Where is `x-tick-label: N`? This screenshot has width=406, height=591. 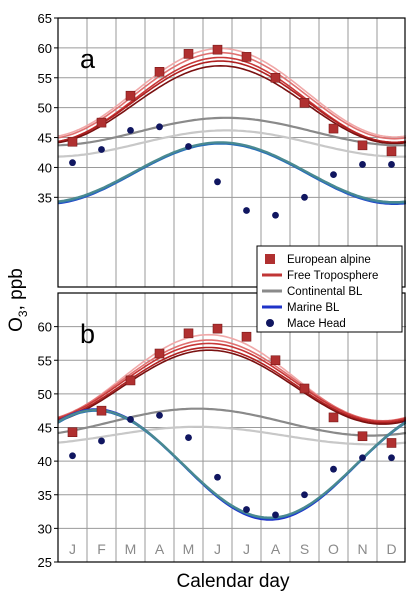 x-tick-label: N is located at coordinates (362, 549).